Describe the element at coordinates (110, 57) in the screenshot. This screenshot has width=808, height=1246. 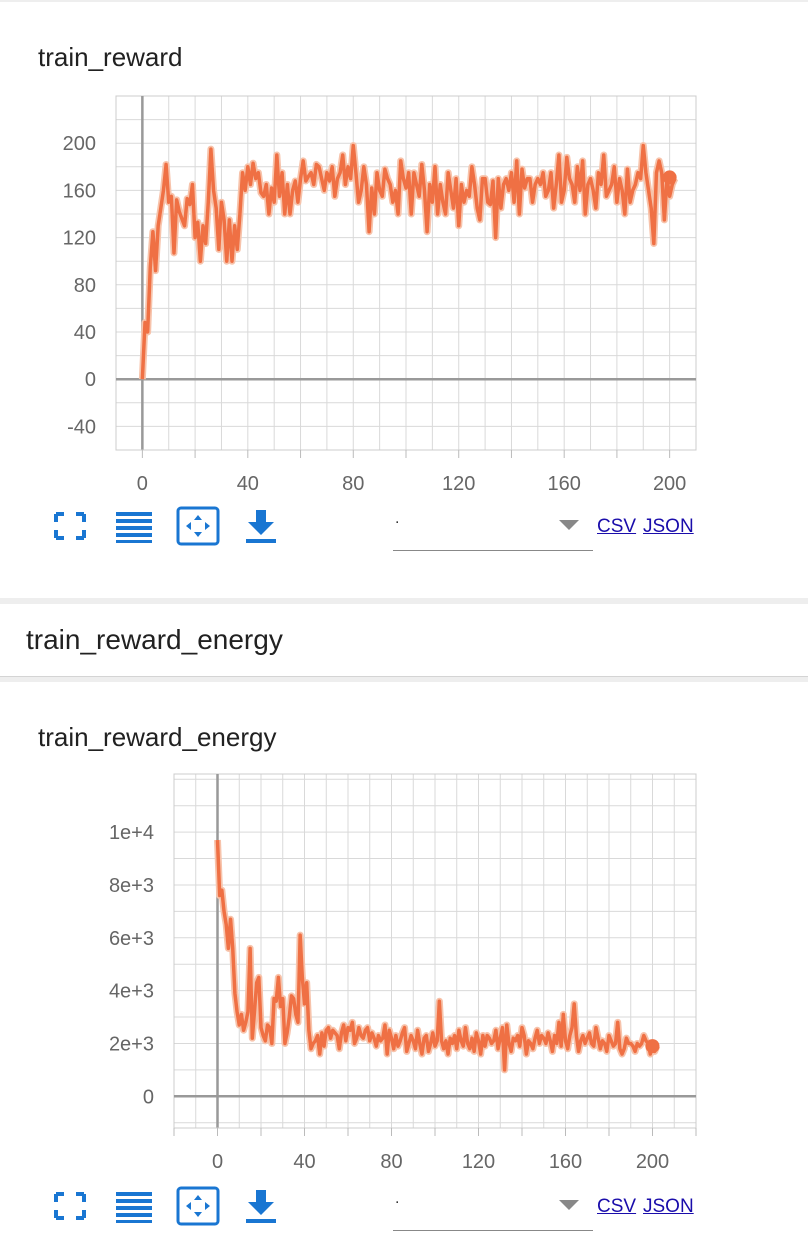
I see `chart-title: train_reward` at that location.